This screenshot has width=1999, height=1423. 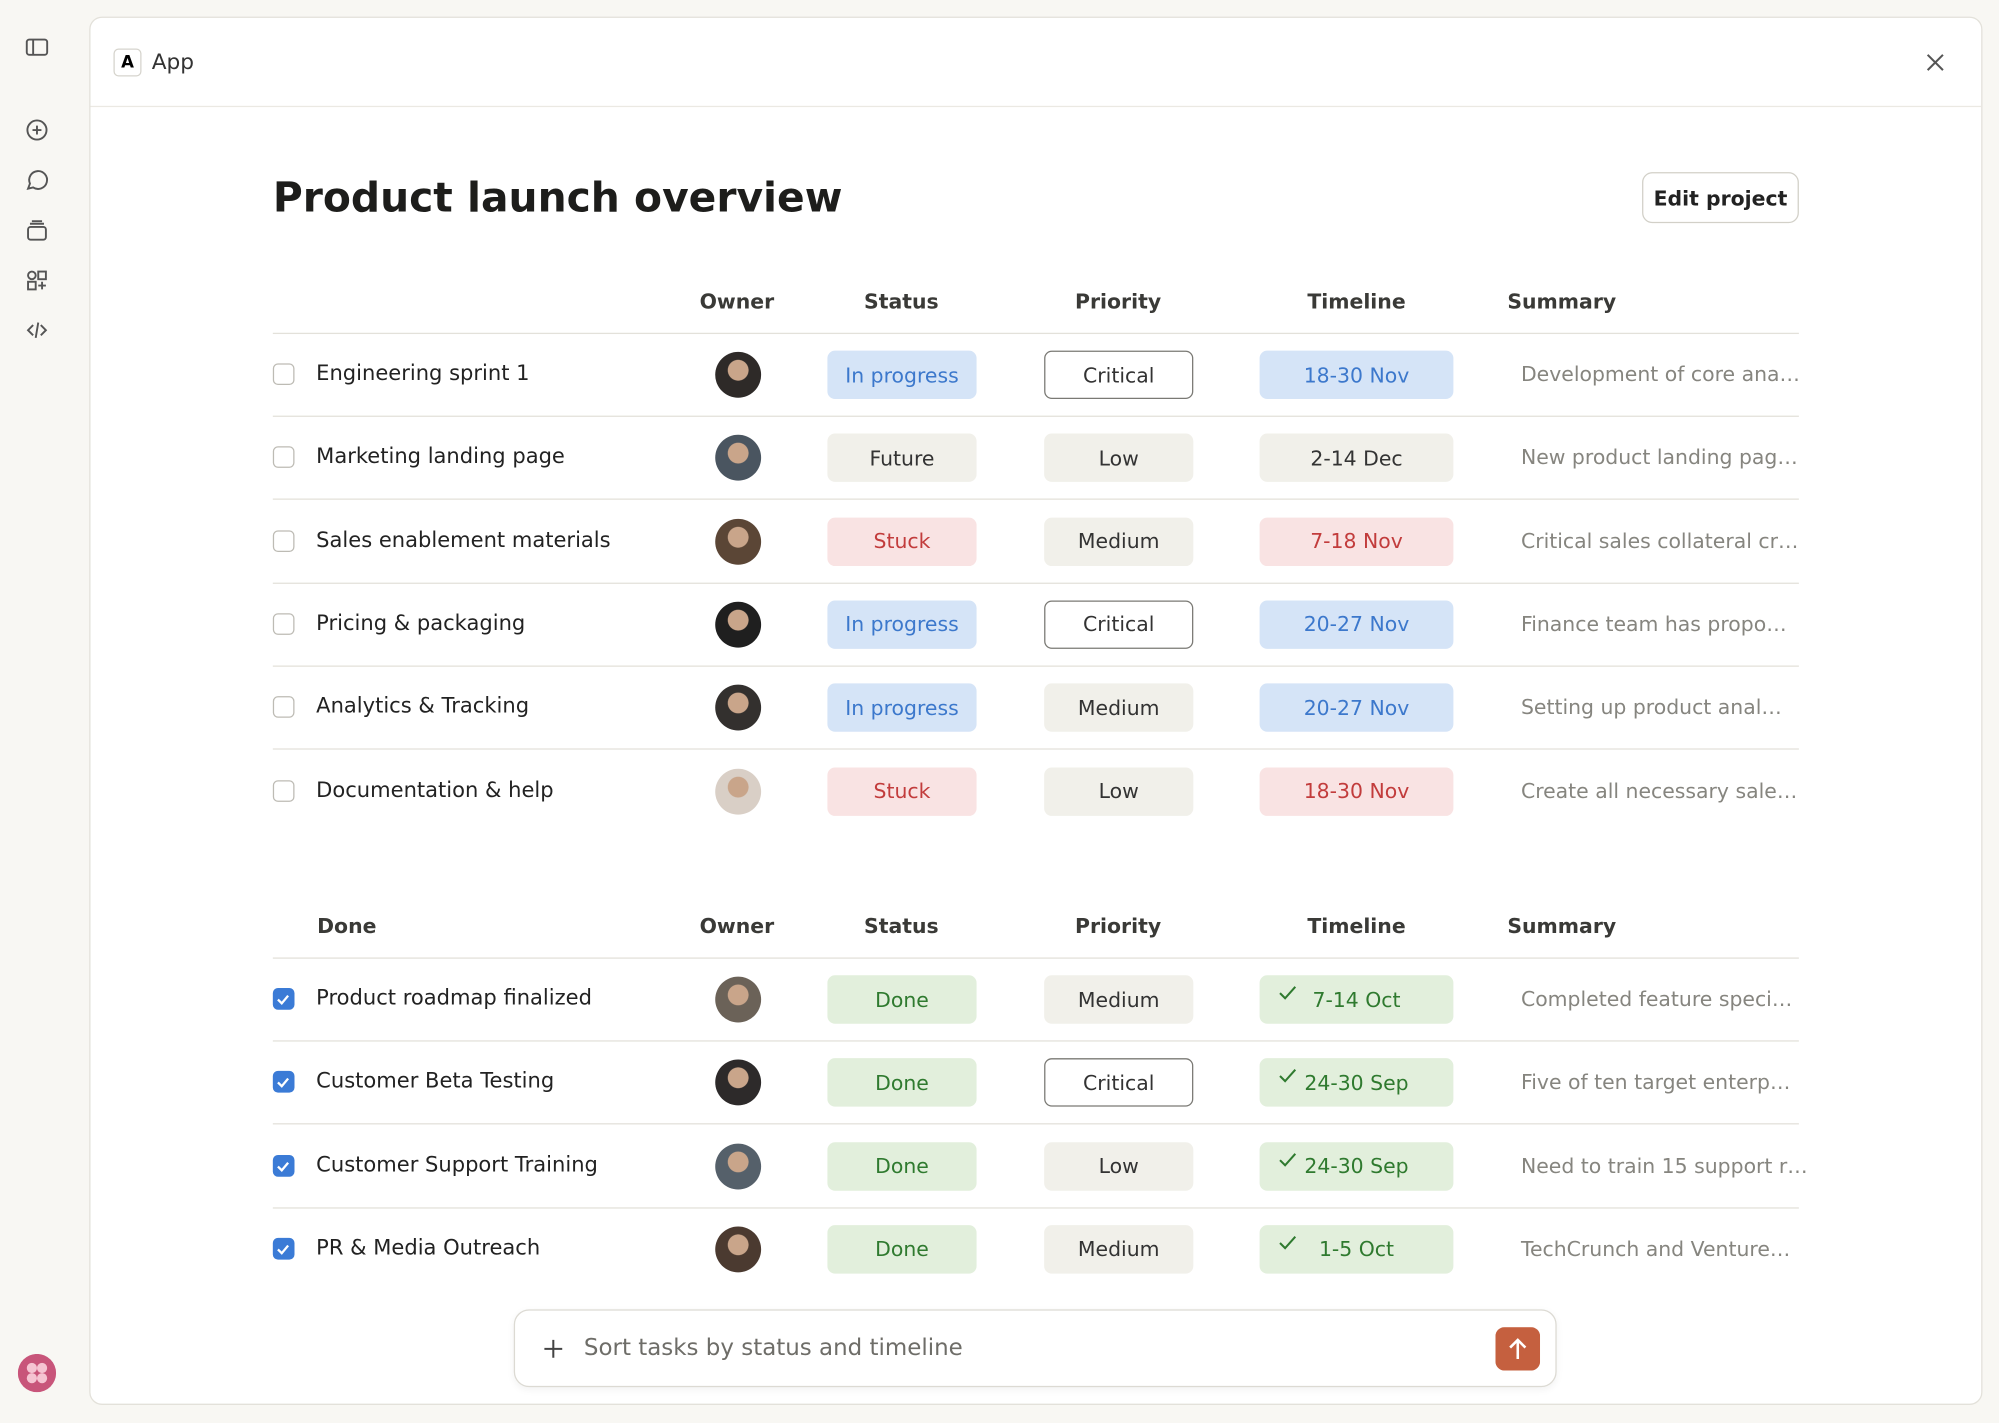 What do you see at coordinates (553, 1348) in the screenshot?
I see `add-icon` at bounding box center [553, 1348].